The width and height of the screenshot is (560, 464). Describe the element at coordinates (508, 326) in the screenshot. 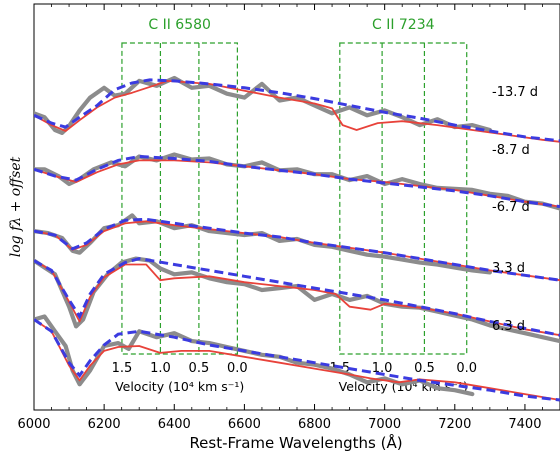

I see `epoch-label-4: 6.3 d` at that location.